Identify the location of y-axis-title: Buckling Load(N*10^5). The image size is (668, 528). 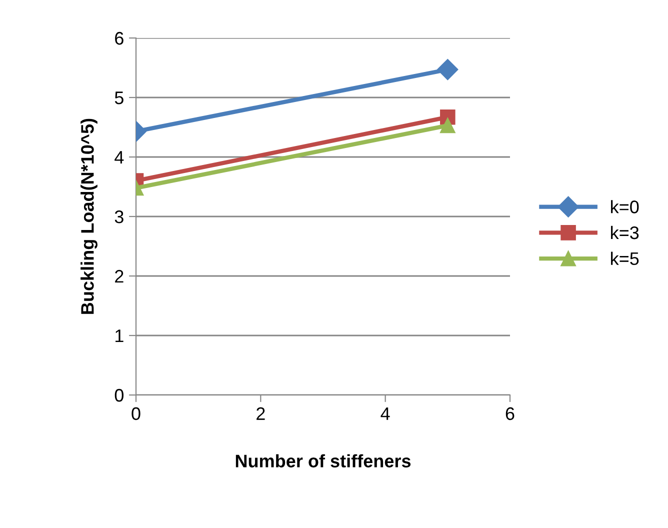
(89, 216).